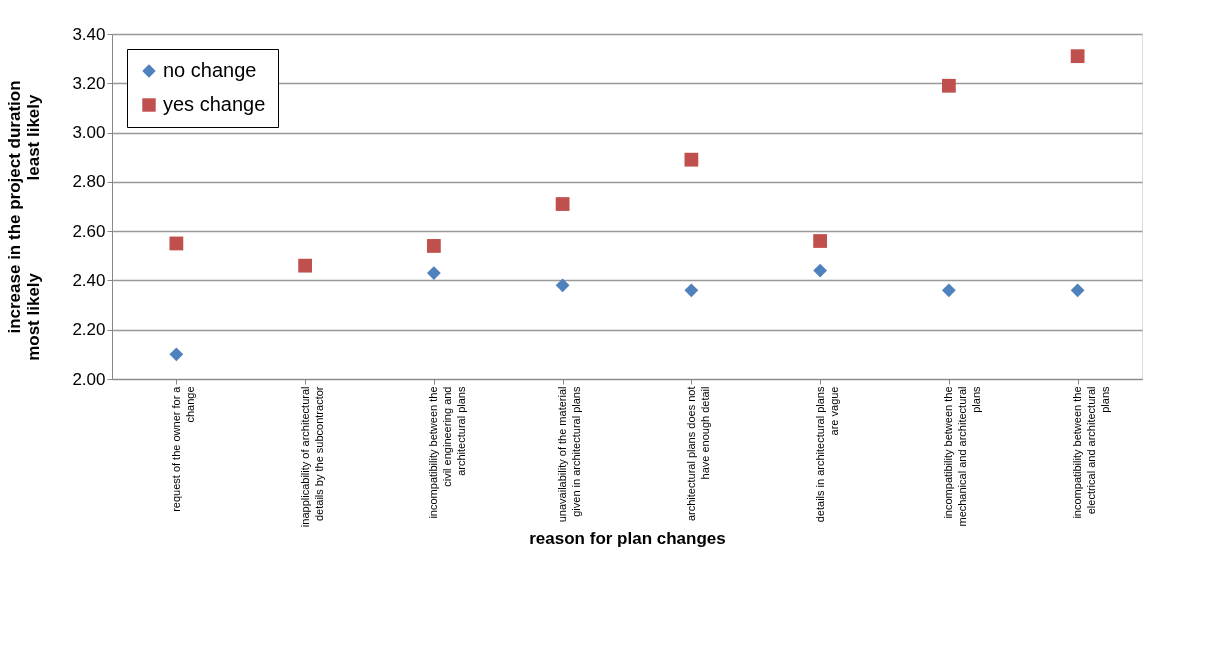  Describe the element at coordinates (89, 330) in the screenshot. I see `y-tick-label: 2.20` at that location.